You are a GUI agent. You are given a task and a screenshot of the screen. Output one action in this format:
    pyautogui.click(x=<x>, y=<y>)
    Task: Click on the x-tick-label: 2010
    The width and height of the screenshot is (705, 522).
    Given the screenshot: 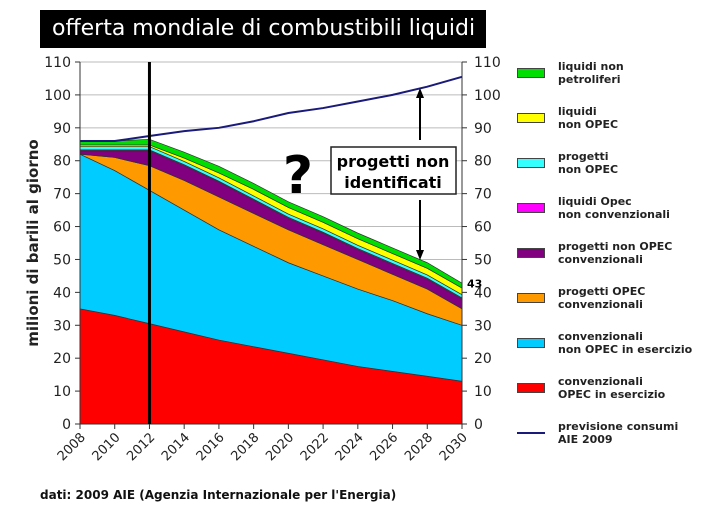 What is the action you would take?
    pyautogui.click(x=107, y=447)
    